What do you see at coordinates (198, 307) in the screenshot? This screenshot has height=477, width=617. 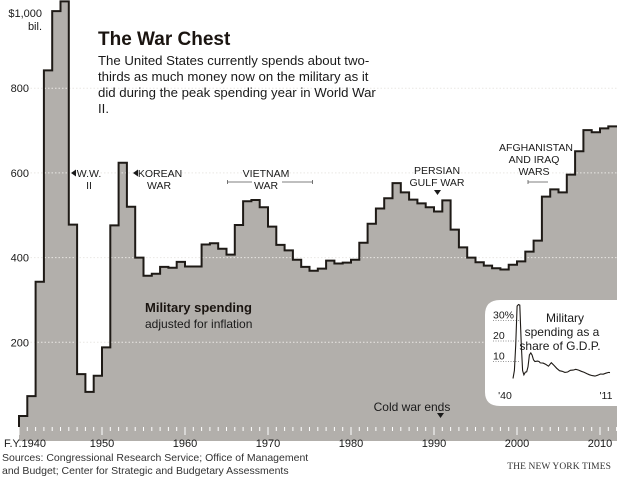 I see `series-label-title: Military spending` at bounding box center [198, 307].